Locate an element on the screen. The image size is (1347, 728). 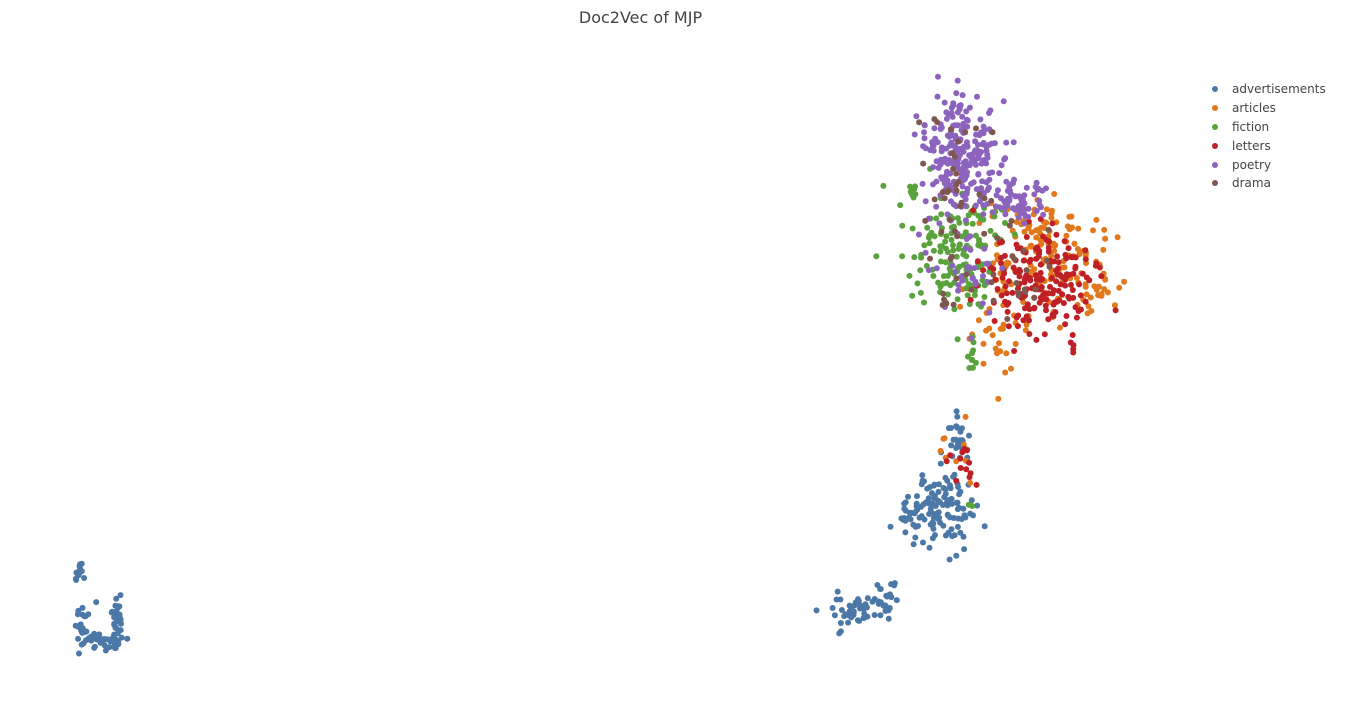
legend-item-letters: letters is located at coordinates (1265, 145).